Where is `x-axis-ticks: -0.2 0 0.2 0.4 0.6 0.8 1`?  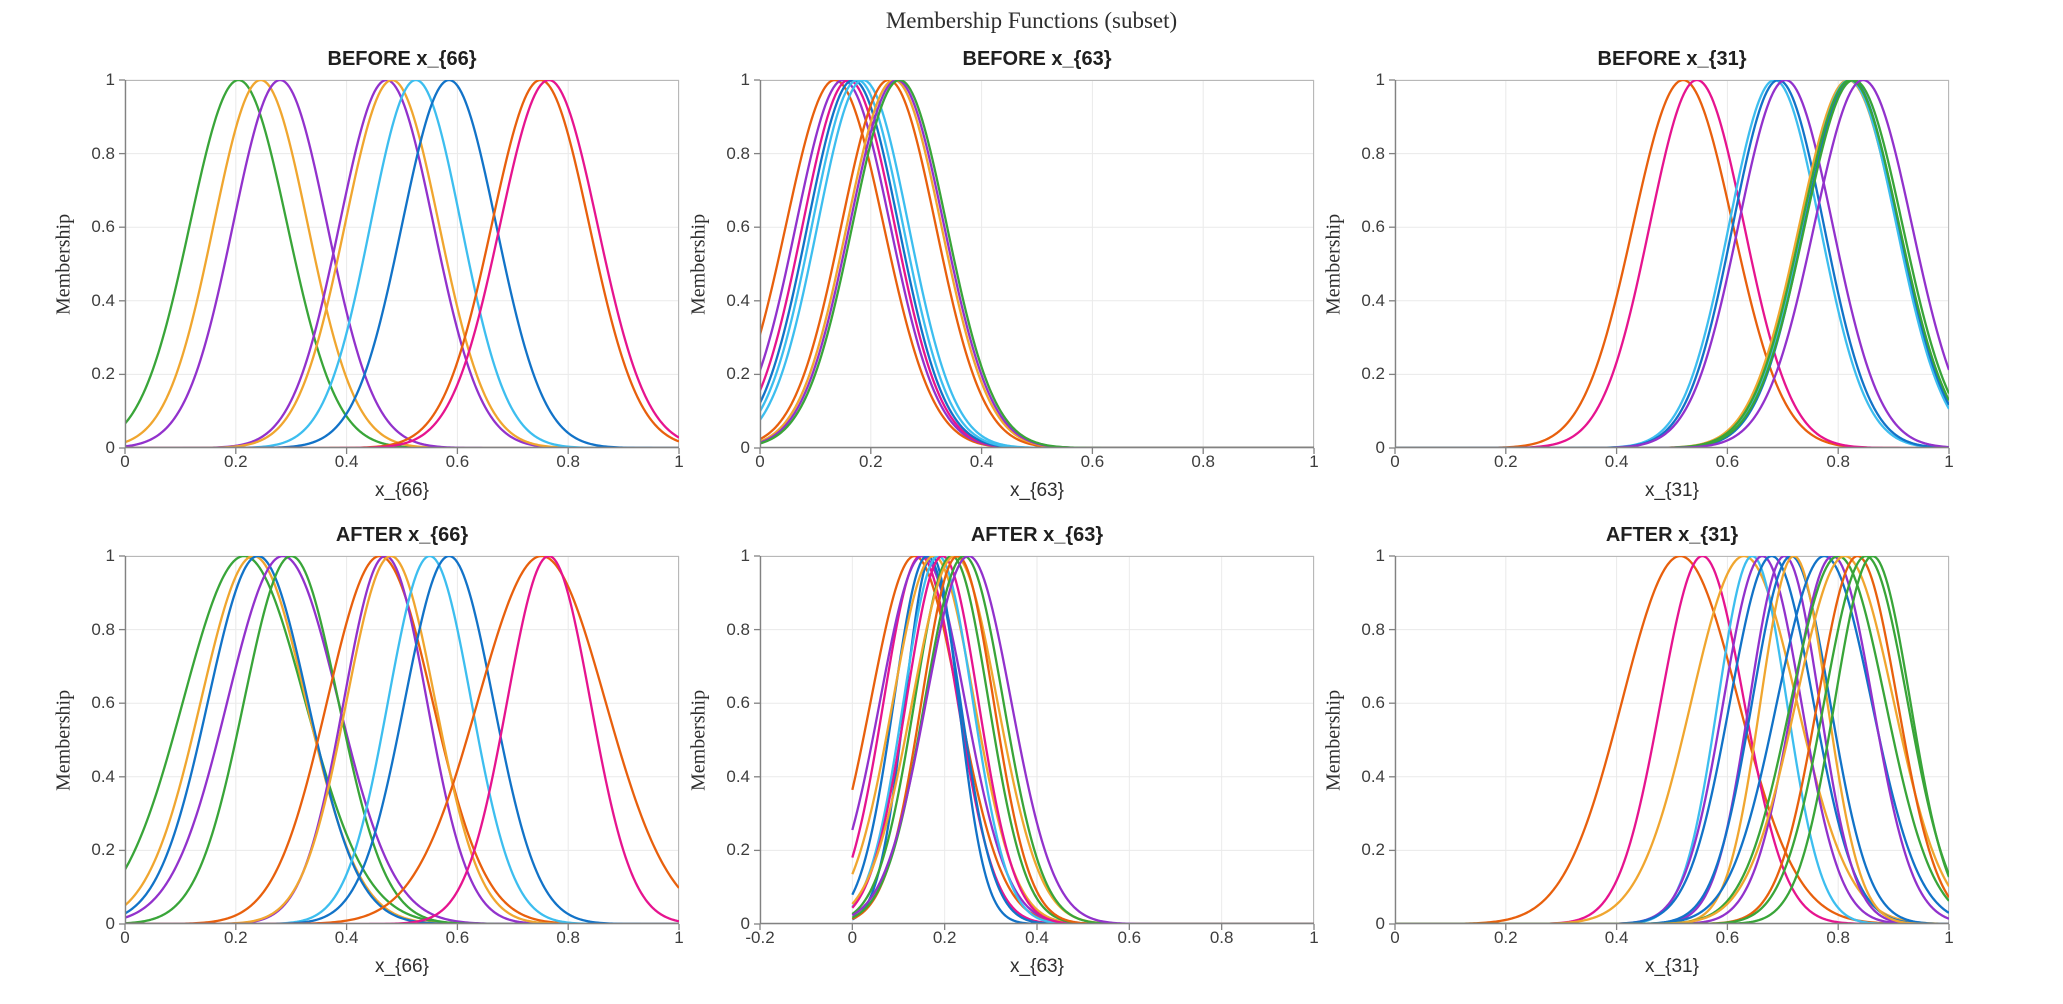
x-axis-ticks: -0.2 0 0.2 0.4 0.6 0.8 1 is located at coordinates (1031, 939).